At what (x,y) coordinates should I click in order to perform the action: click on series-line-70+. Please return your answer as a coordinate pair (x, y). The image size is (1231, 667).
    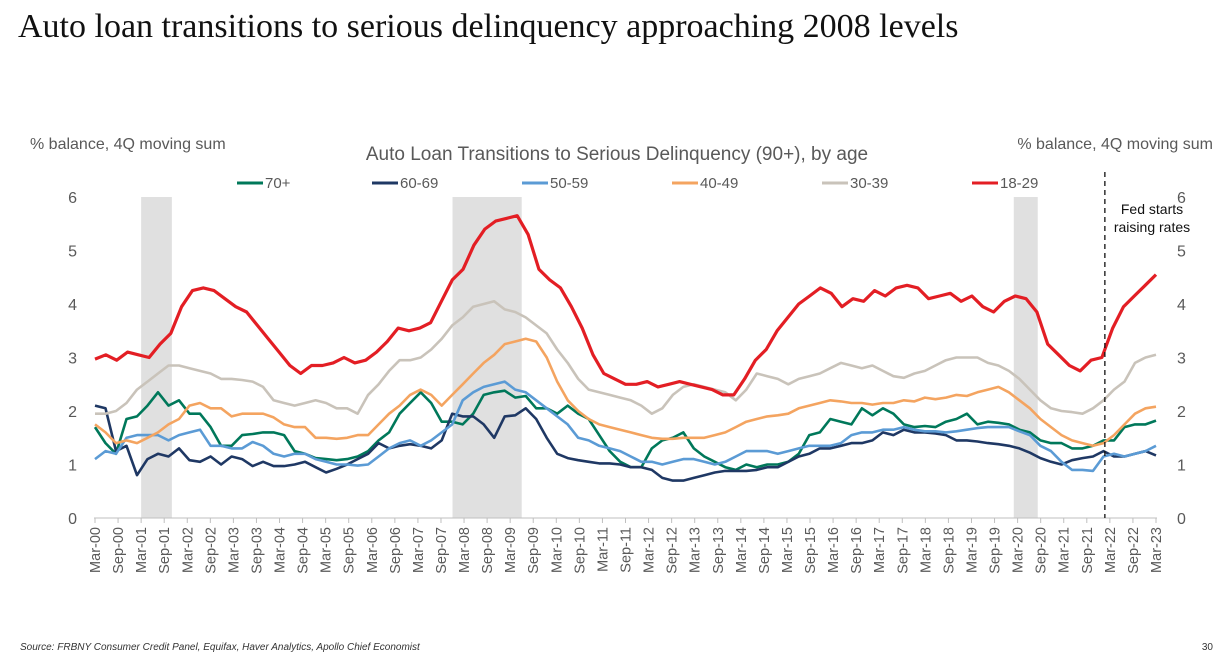
    Looking at the image, I should click on (625, 430).